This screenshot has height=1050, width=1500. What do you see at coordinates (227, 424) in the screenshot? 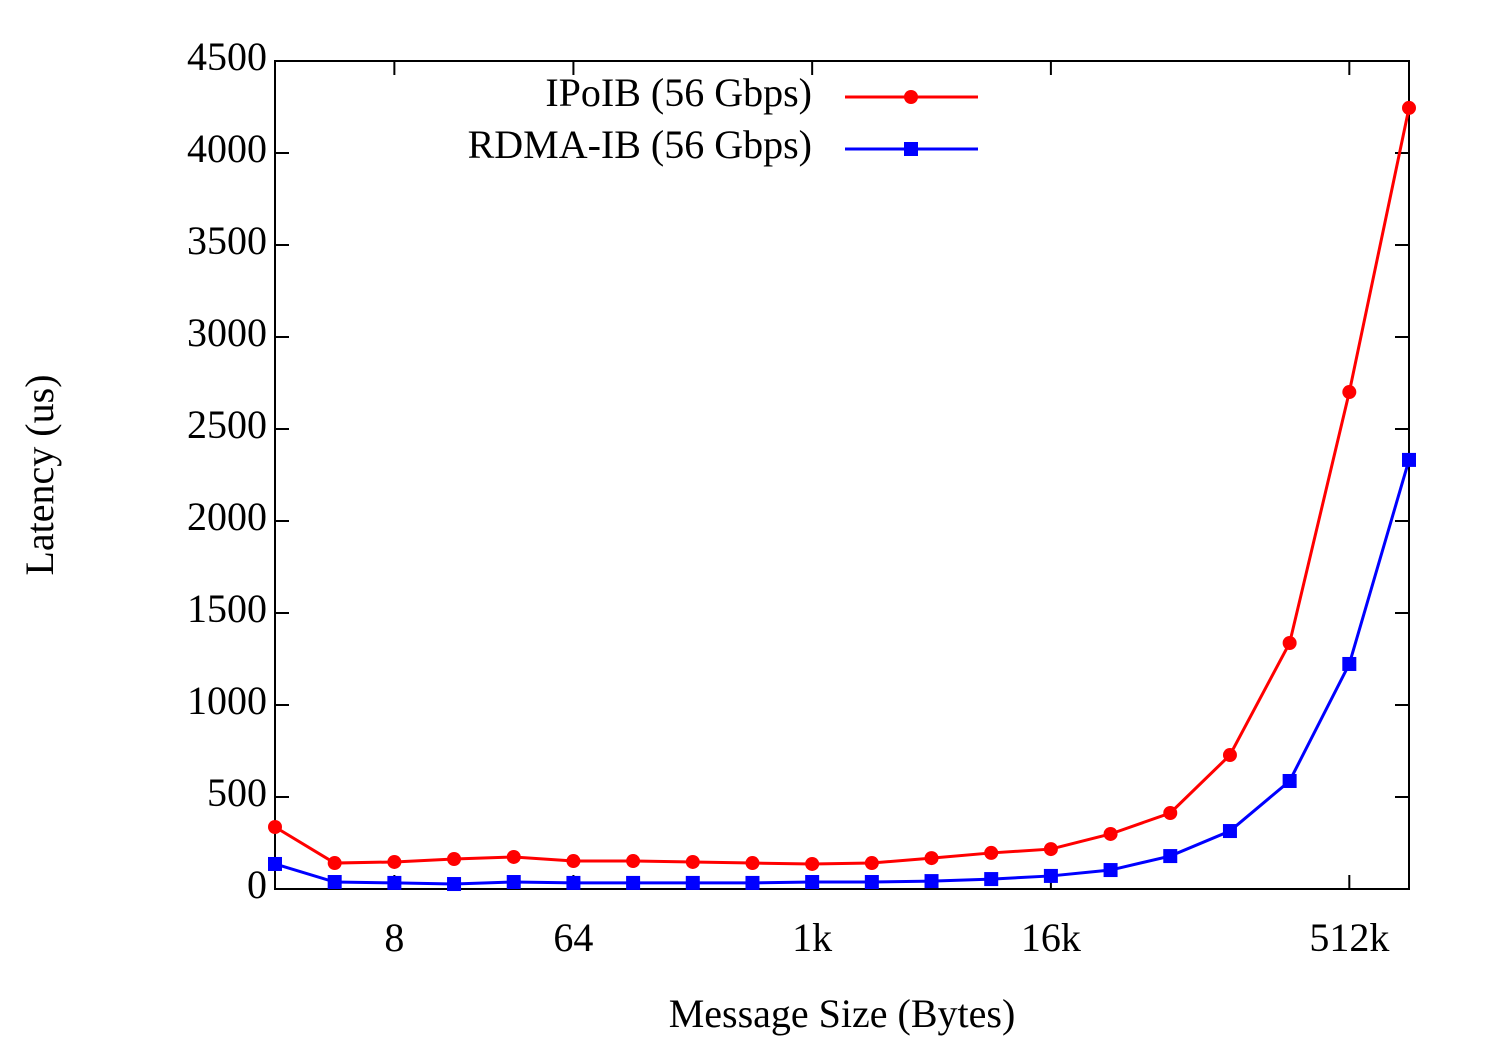
I see `y-tick-label: 2500` at bounding box center [227, 424].